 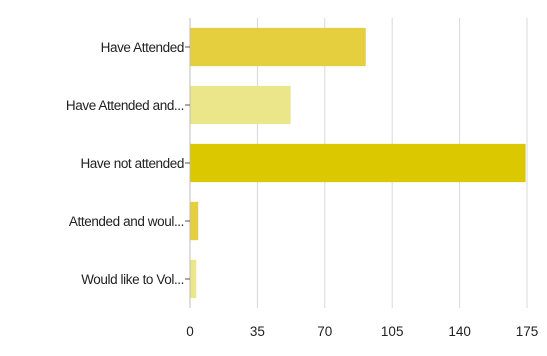 I want to click on x-tick-label: 175, so click(x=527, y=331).